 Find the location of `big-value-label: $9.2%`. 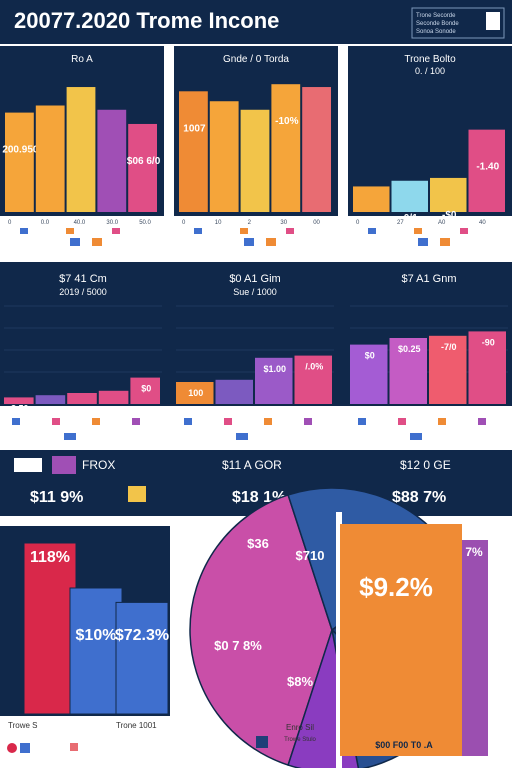

big-value-label: $9.2% is located at coordinates (396, 587).